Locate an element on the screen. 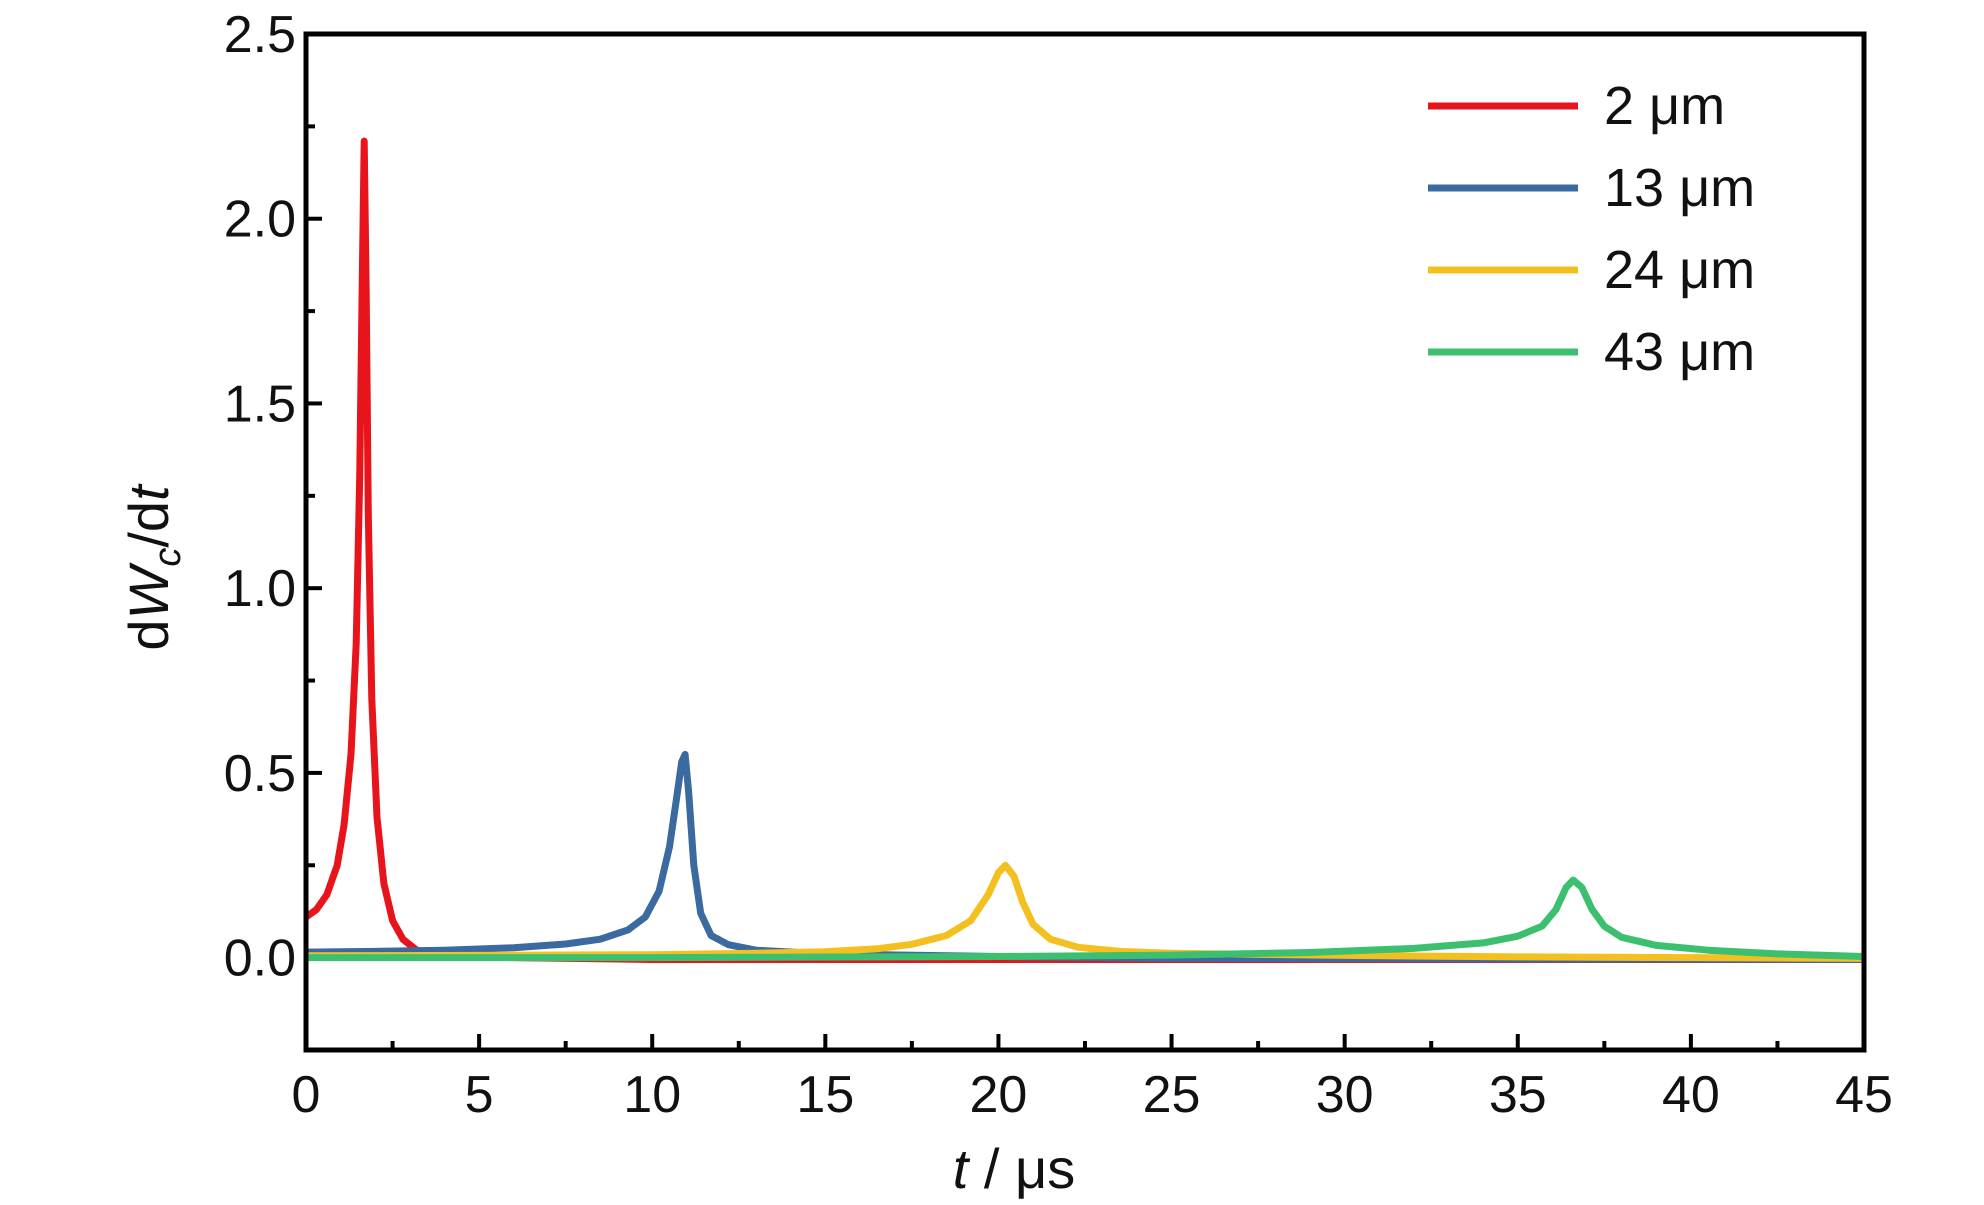 Image resolution: width=1984 pixels, height=1205 pixels. x-tick-label: 15 is located at coordinates (825, 1095).